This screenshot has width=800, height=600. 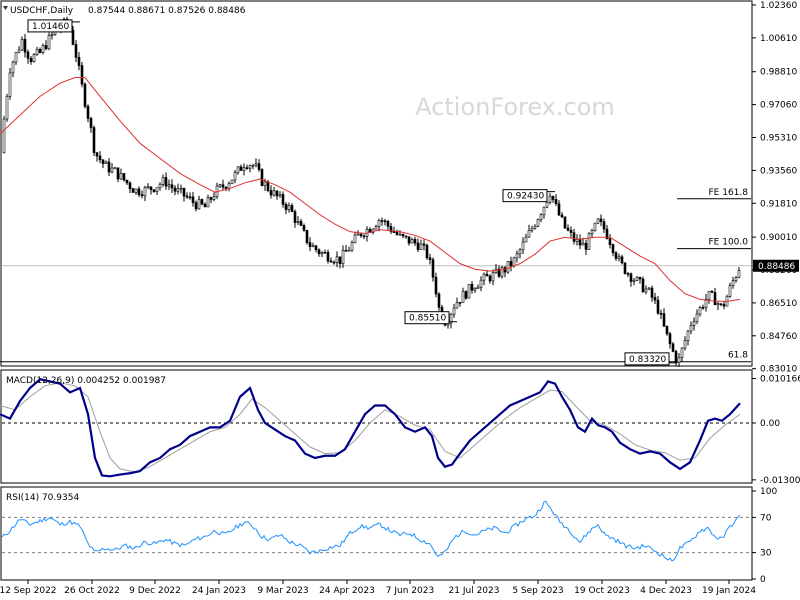 What do you see at coordinates (778, 139) in the screenshot?
I see `price-tick-label: 0.95310` at bounding box center [778, 139].